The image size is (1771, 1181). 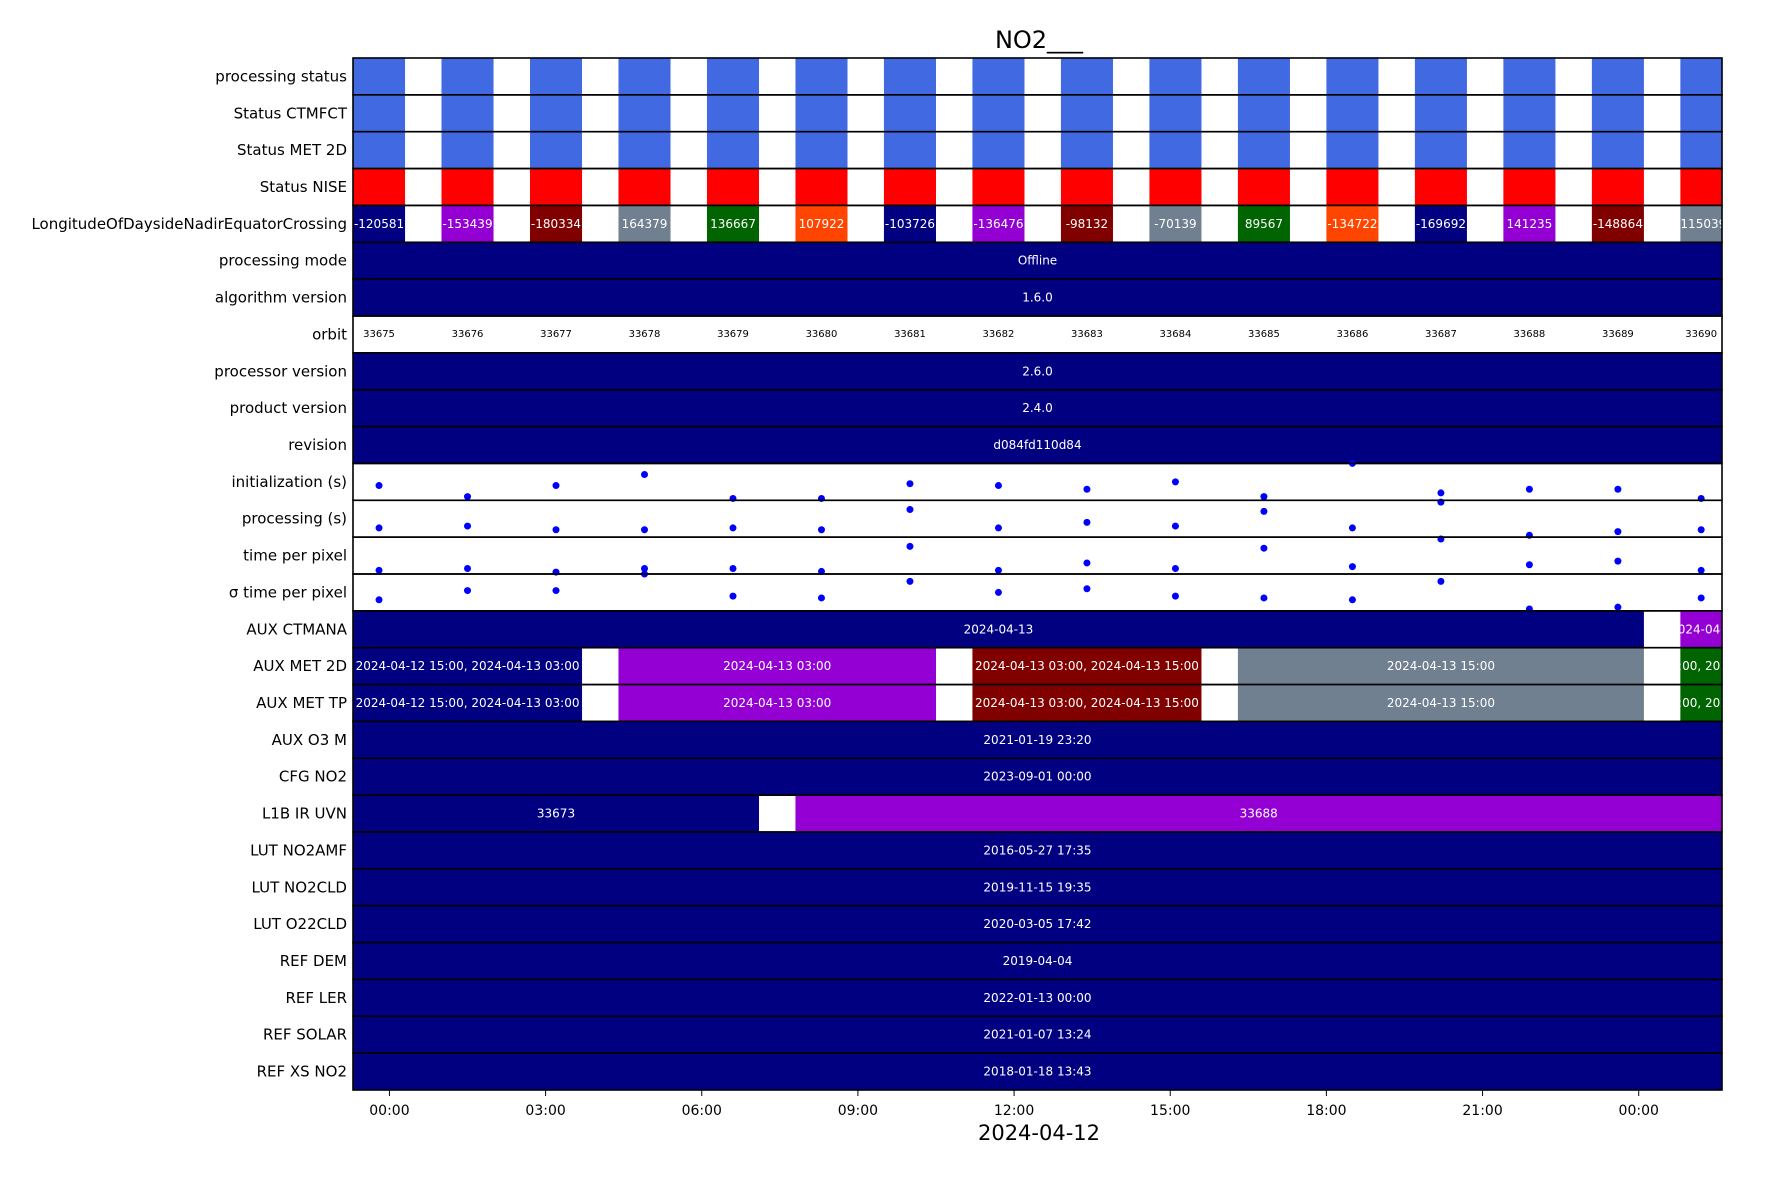 I want to click on segment-label: 2016-05-27 17:35, so click(x=1037, y=850).